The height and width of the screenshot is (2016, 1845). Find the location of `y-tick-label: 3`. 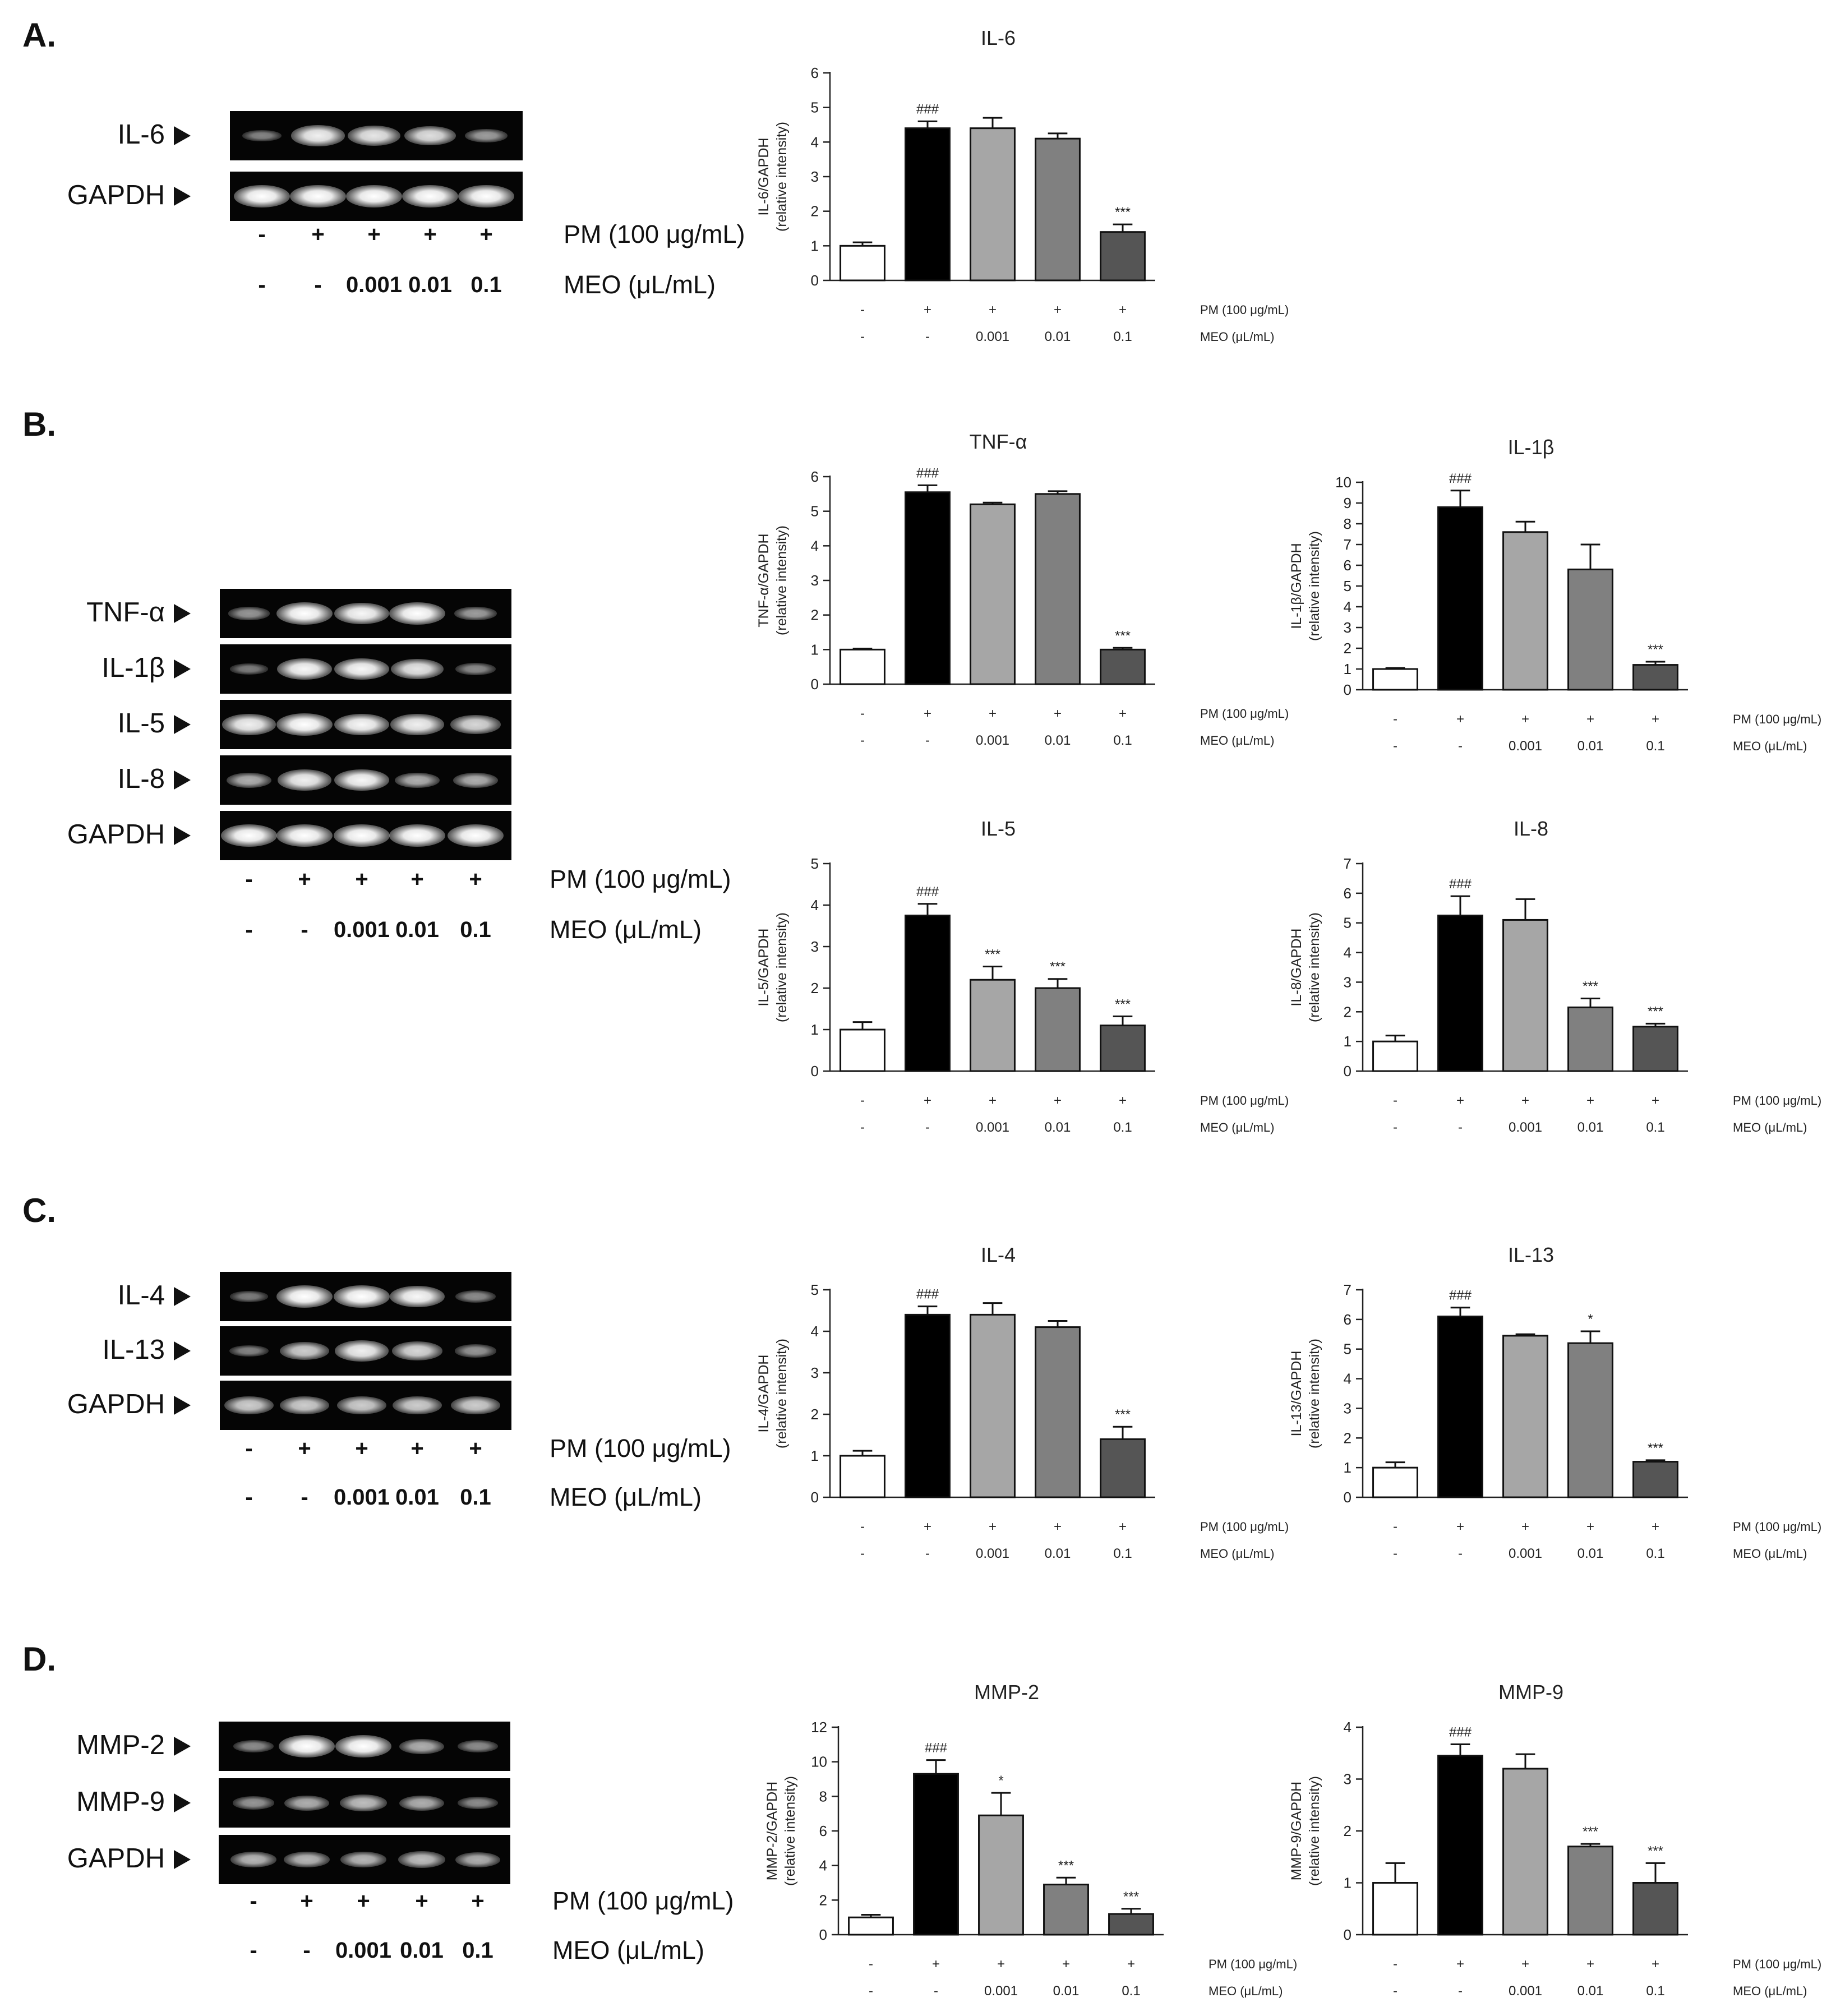

y-tick-label: 3 is located at coordinates (1348, 982).